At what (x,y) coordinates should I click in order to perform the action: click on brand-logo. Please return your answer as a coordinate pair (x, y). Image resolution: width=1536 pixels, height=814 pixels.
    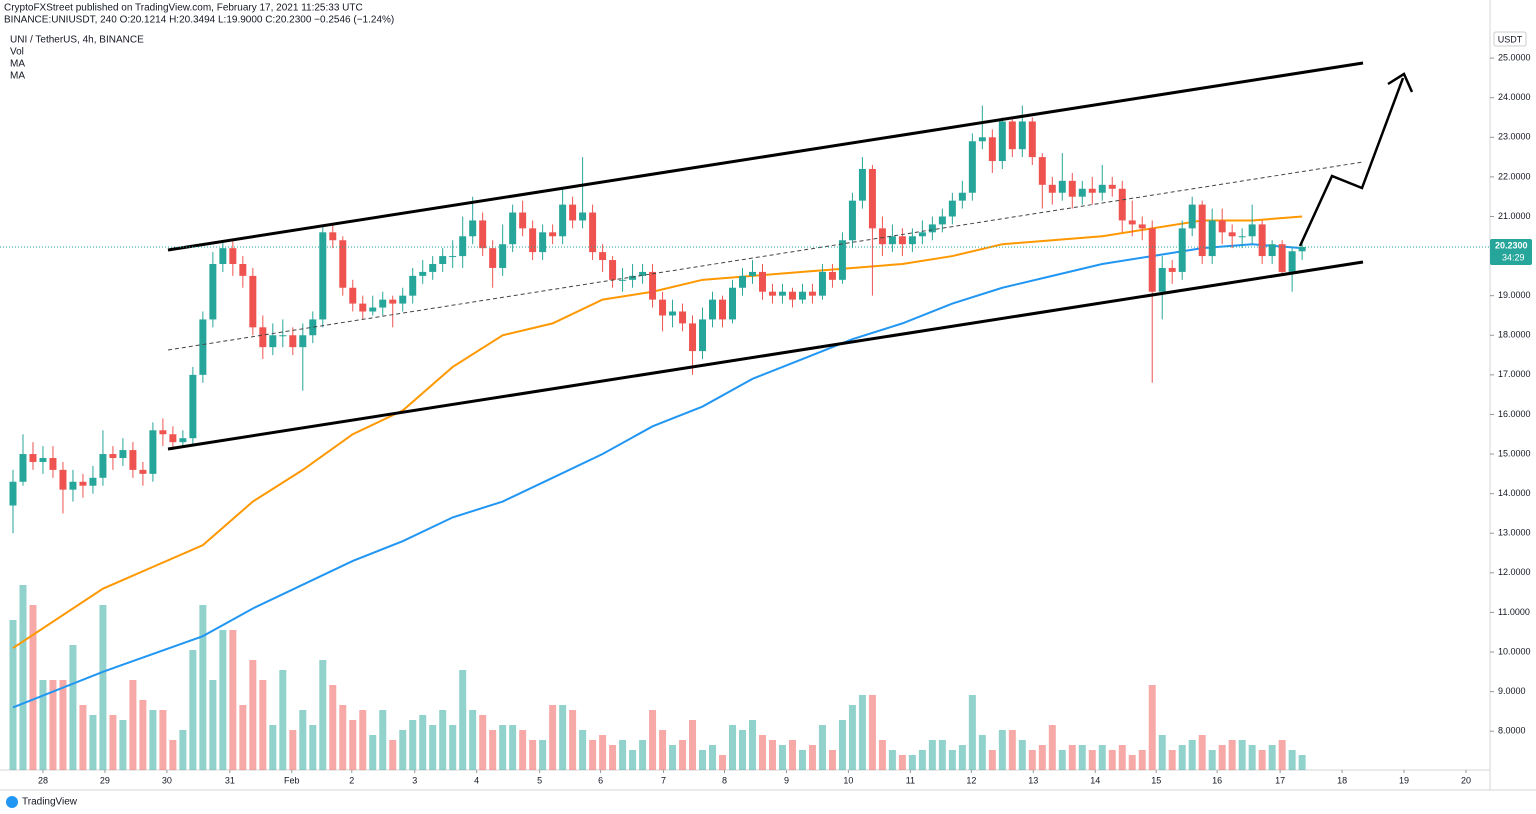
    Looking at the image, I should click on (12, 802).